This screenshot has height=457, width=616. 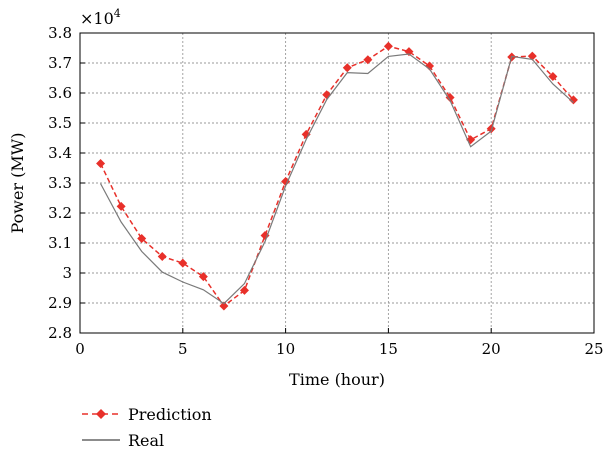 I want to click on x-tick-label: 0, so click(x=80, y=349).